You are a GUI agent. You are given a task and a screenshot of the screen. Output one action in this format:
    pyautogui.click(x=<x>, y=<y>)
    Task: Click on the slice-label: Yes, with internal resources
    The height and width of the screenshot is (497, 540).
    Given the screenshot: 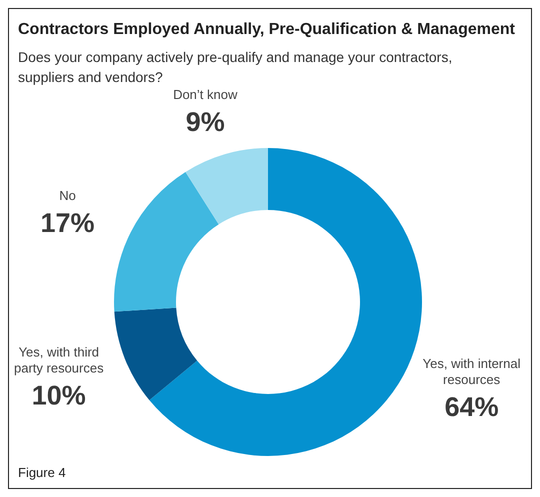 What is the action you would take?
    pyautogui.click(x=471, y=372)
    